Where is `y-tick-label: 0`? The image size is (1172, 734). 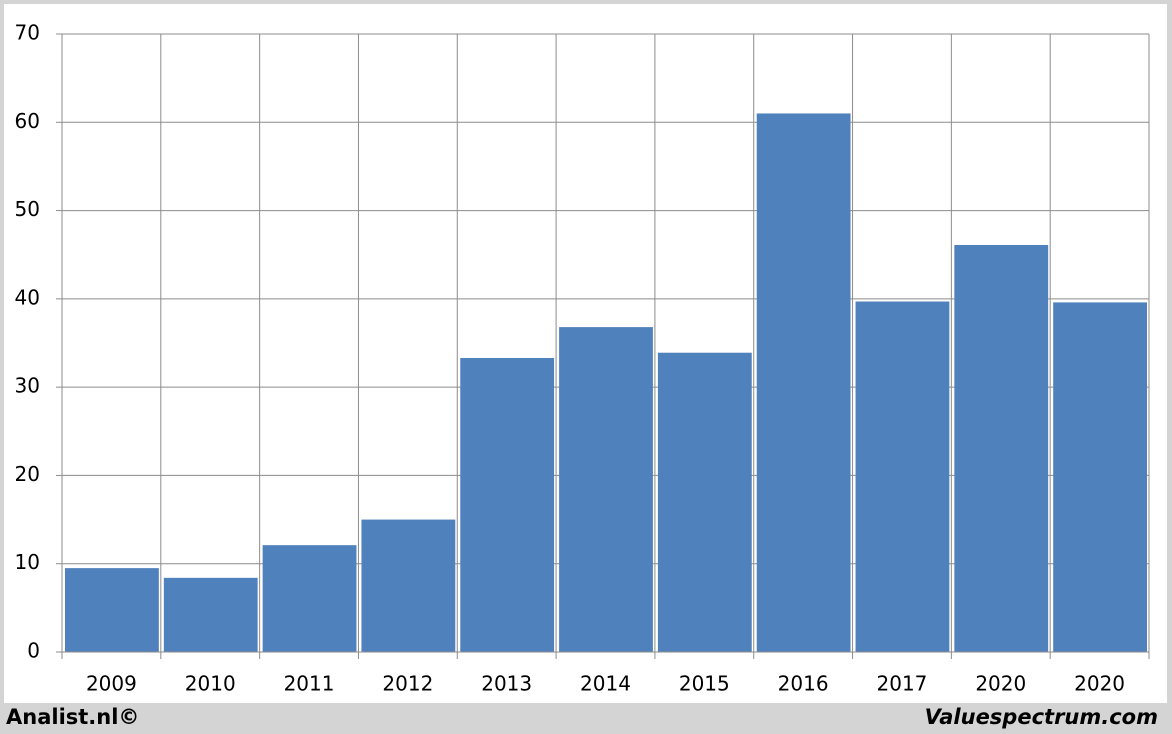 y-tick-label: 0 is located at coordinates (33, 651).